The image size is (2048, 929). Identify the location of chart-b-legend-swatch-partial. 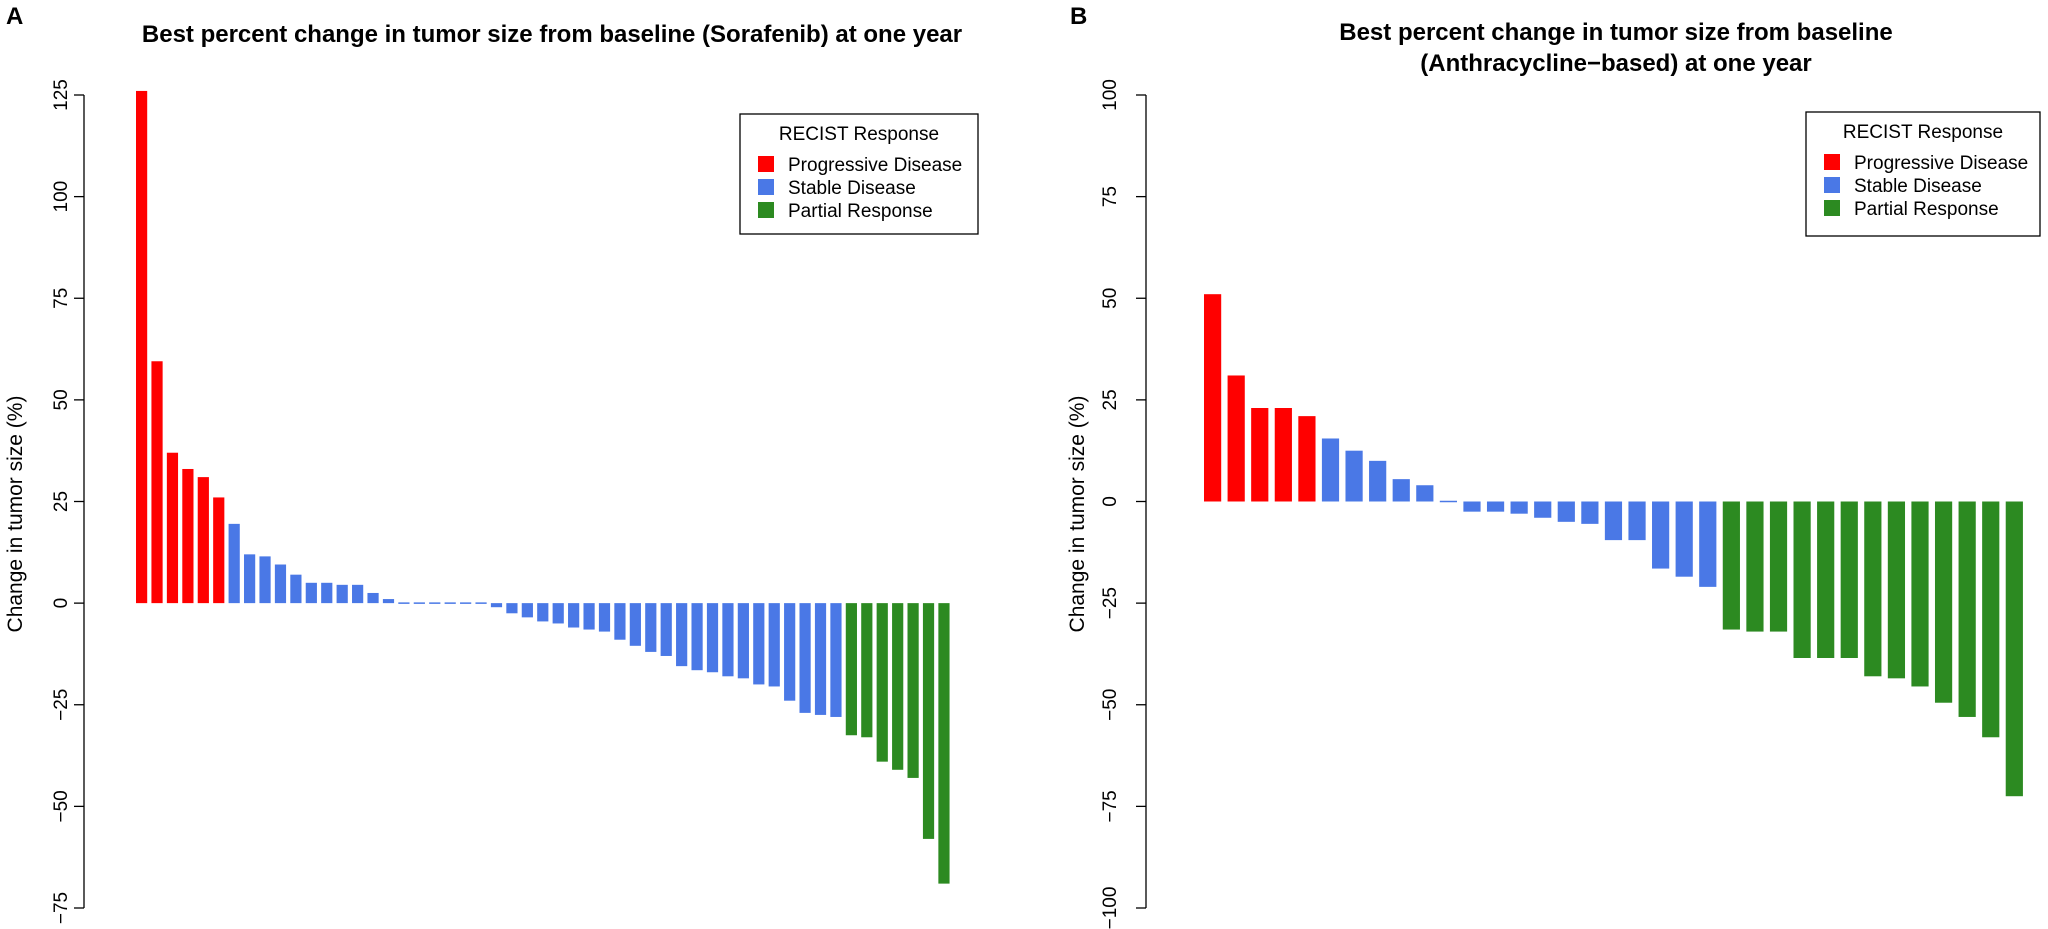
(1832, 208).